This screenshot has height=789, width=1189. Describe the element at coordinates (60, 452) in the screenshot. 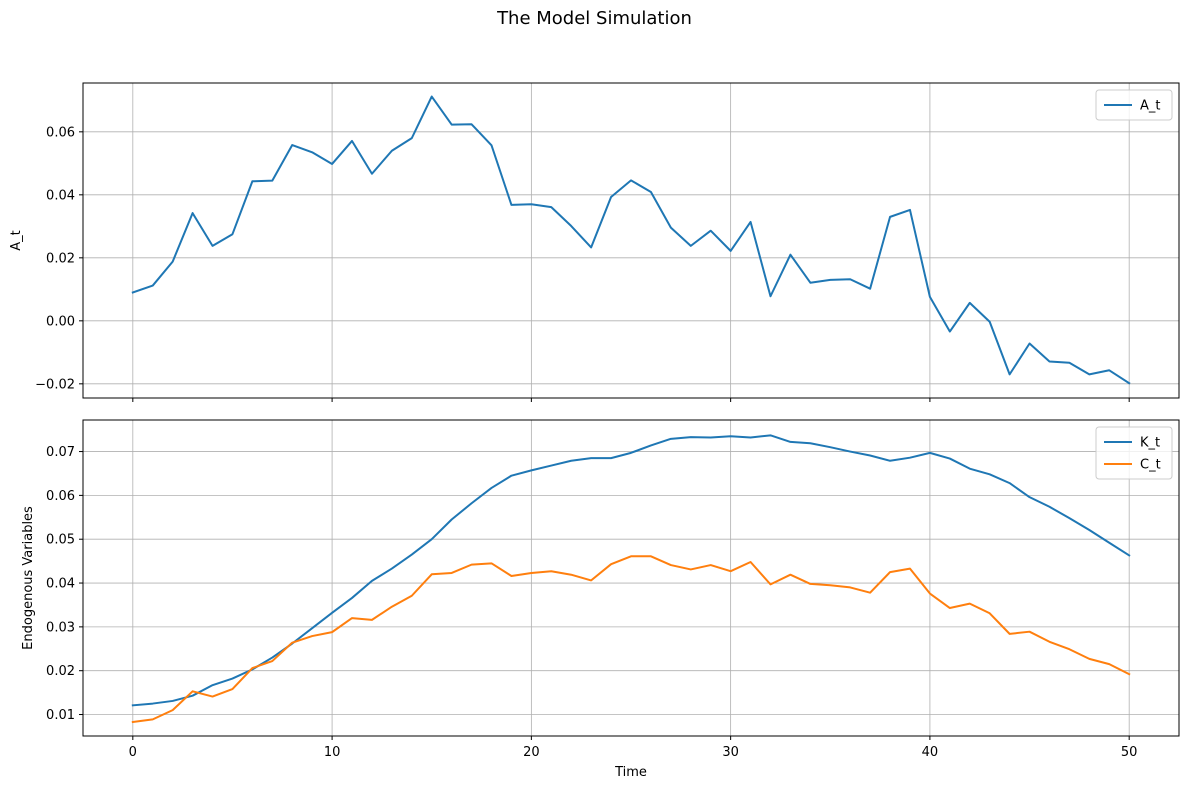

I see `y-tick-label: 0.07` at that location.